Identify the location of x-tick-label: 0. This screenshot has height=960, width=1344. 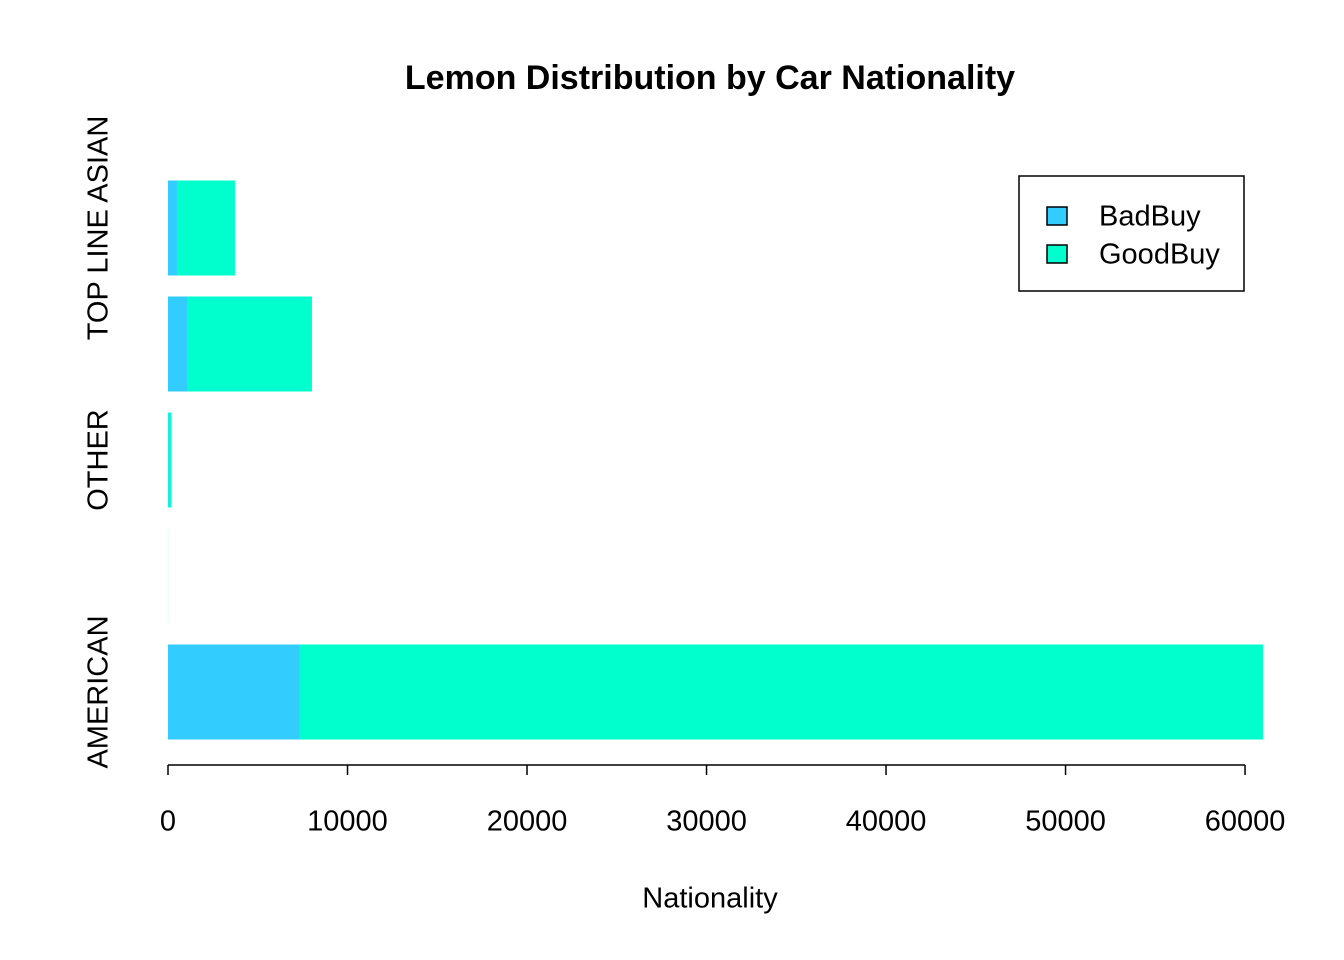
(168, 822).